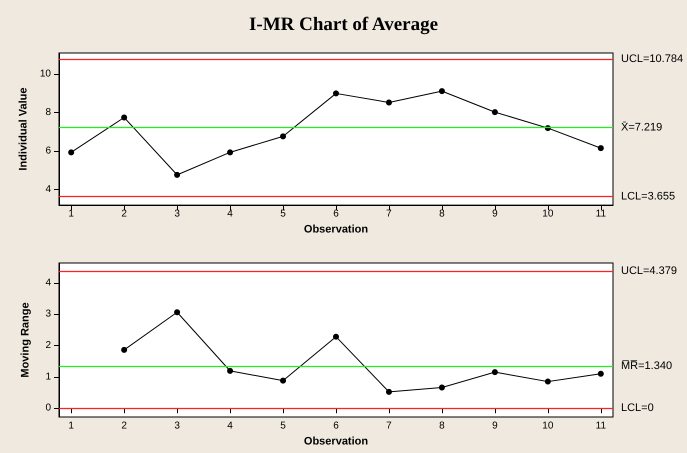  I want to click on ref-line-label: UCL=10.784, so click(652, 59).